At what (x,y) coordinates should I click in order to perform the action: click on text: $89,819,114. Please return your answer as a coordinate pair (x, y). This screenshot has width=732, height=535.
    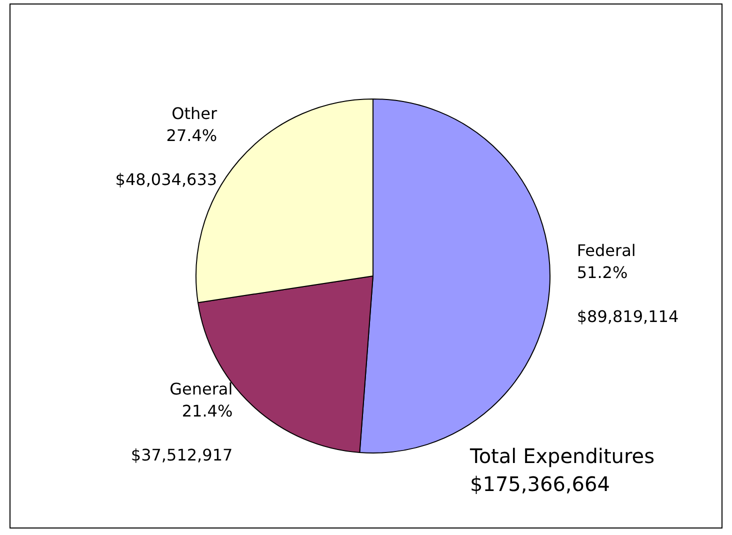
    Looking at the image, I should click on (627, 316).